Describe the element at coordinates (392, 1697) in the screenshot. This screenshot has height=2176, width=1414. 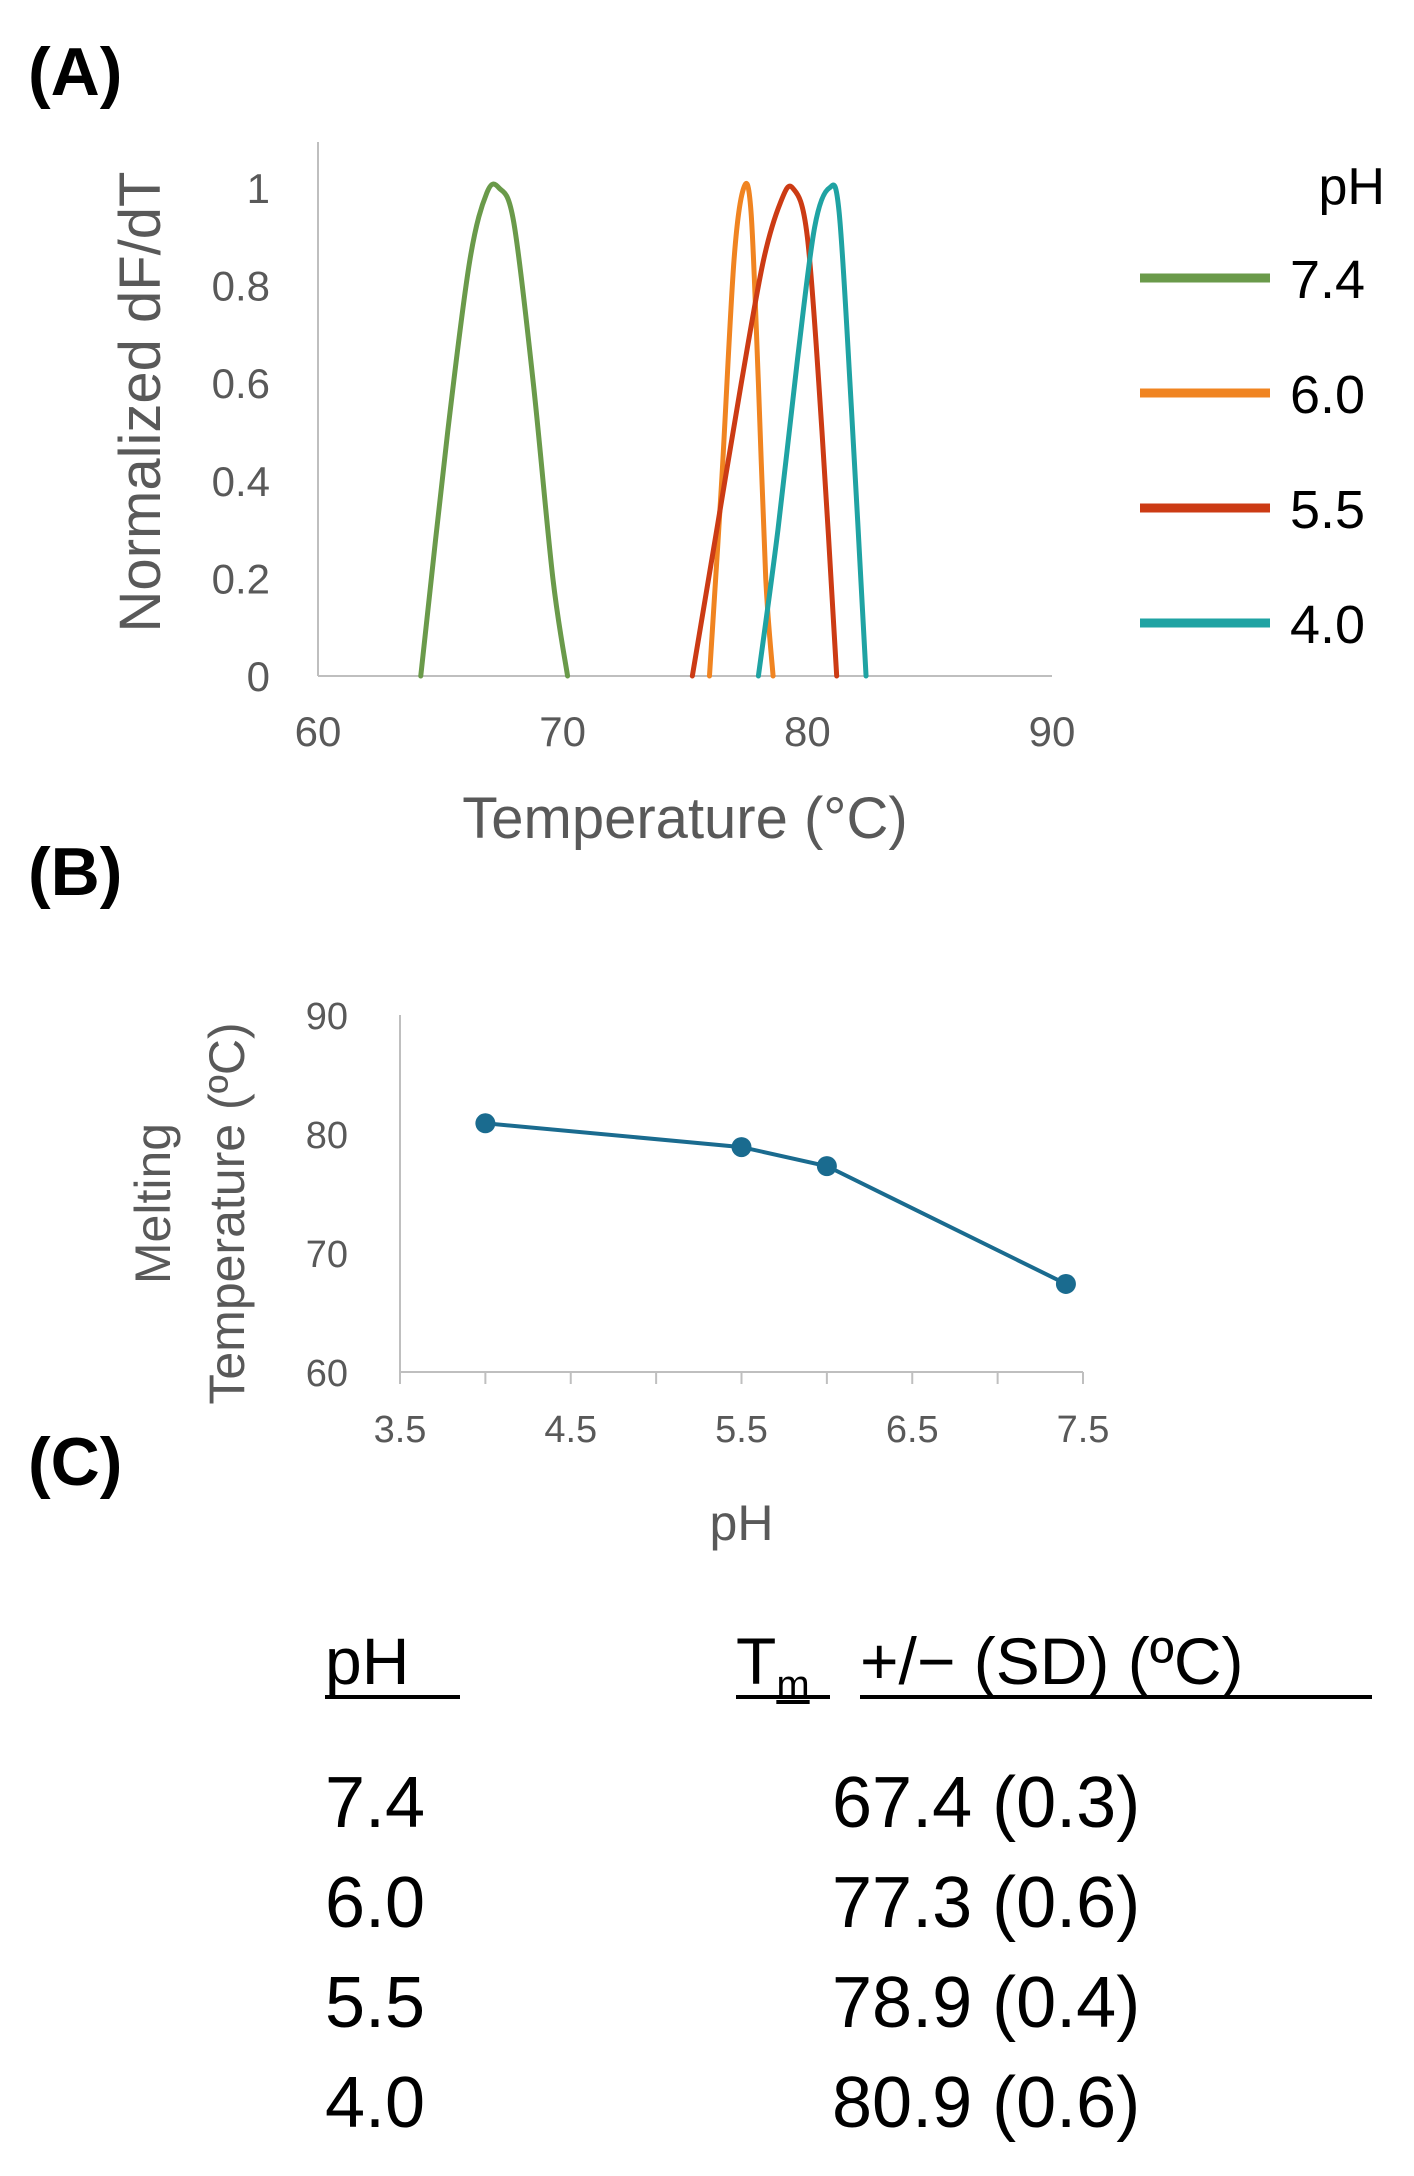
I see `table-header-ph-underline` at that location.